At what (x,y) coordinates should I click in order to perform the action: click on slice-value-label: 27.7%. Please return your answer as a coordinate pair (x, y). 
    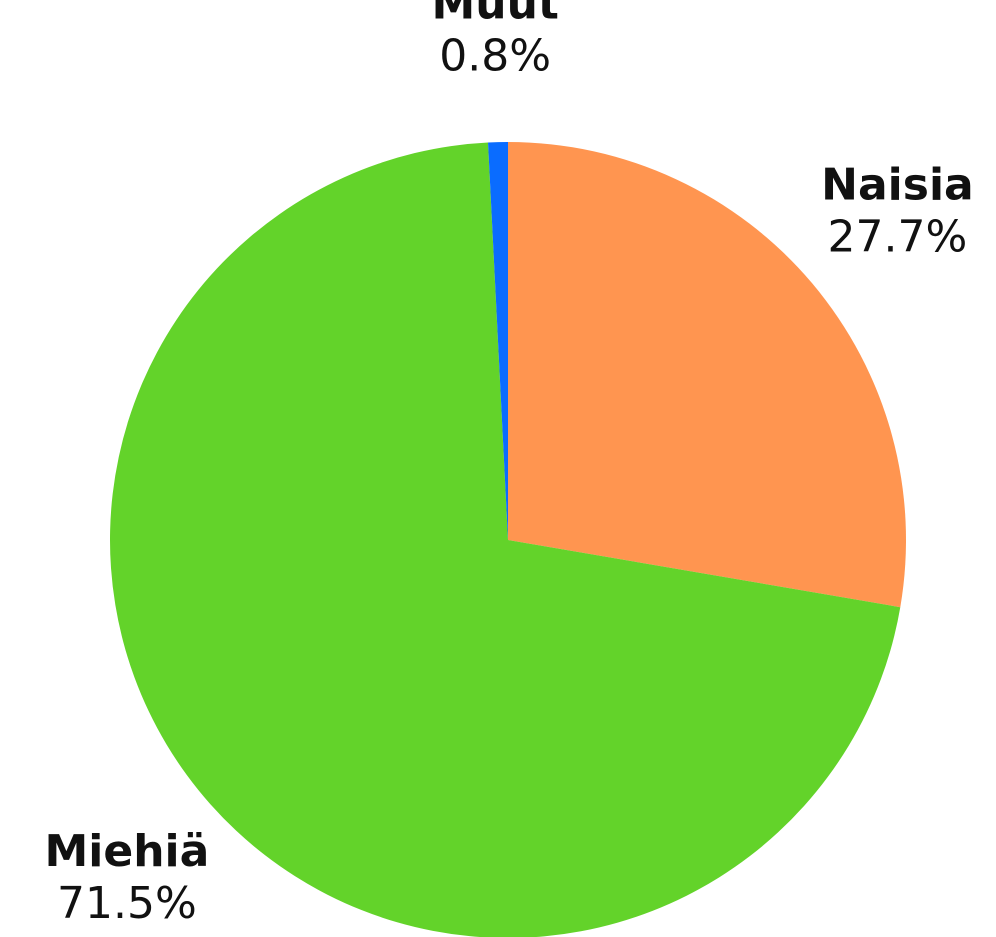
    Looking at the image, I should click on (898, 237).